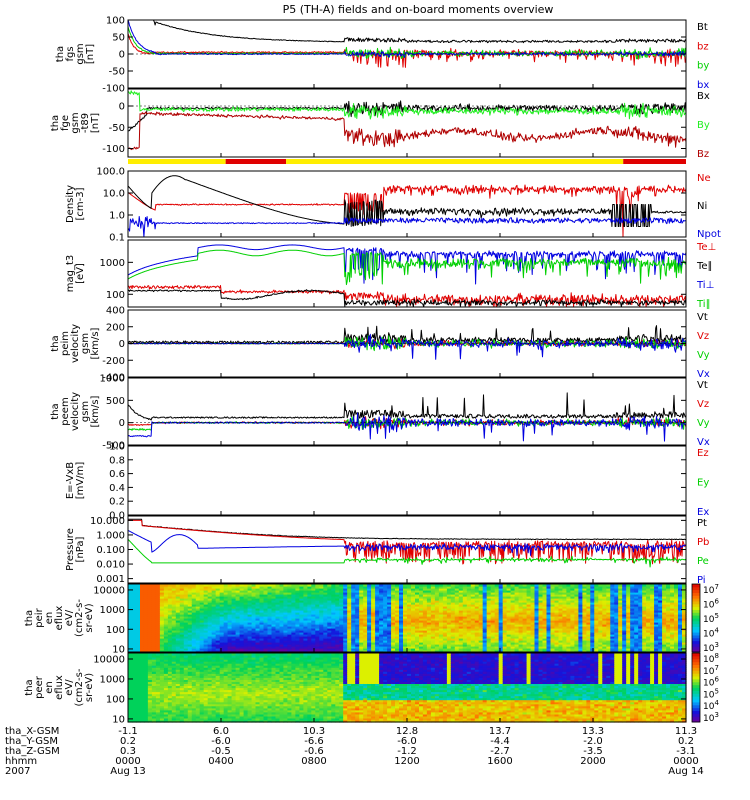 The image size is (750, 800). Describe the element at coordinates (65, 123) in the screenshot. I see `y-axis-label: fge` at that location.